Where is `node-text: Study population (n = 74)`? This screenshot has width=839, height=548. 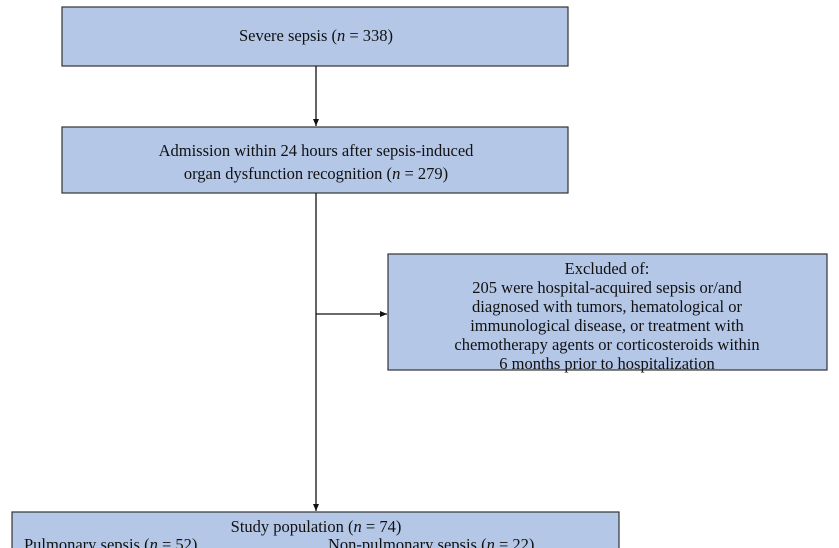 node-text: Study population (n = 74) is located at coordinates (316, 526).